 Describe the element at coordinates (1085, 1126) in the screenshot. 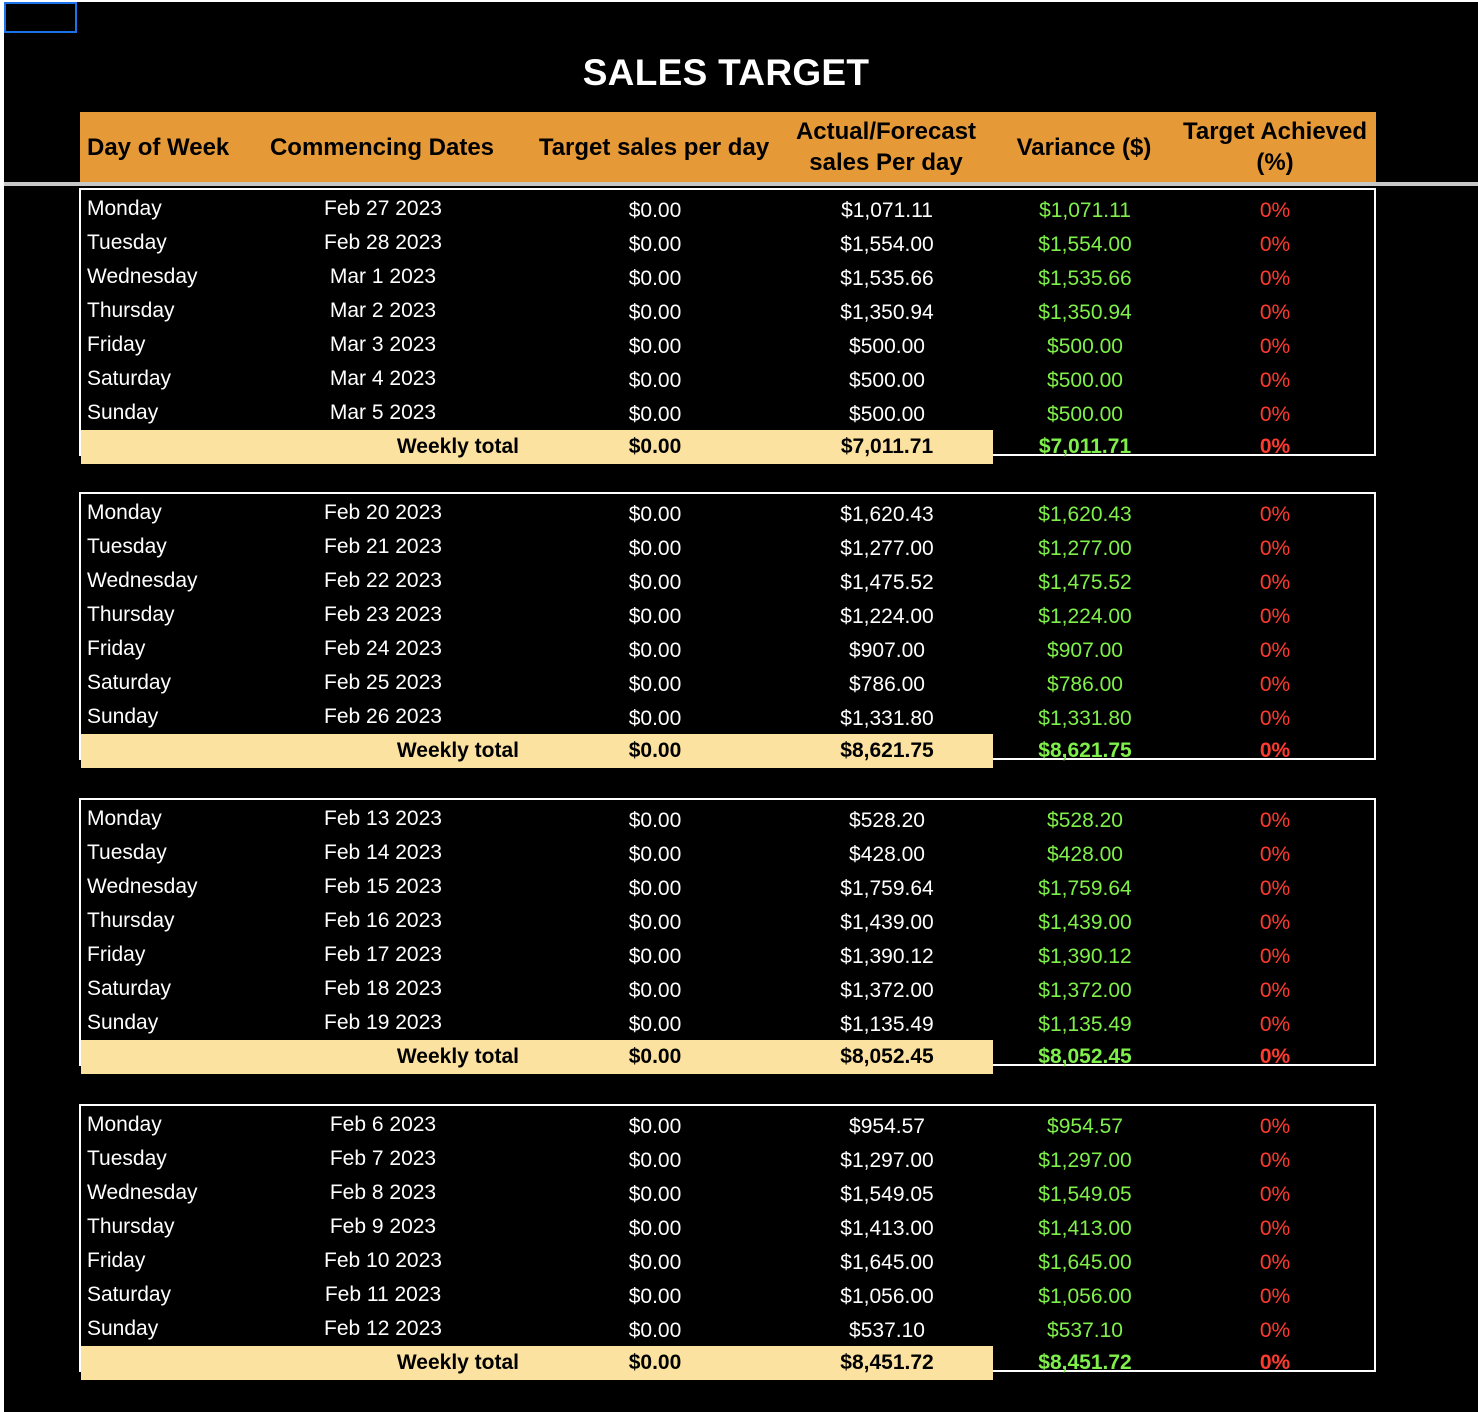

I see `cell-variance: $954.57` at that location.